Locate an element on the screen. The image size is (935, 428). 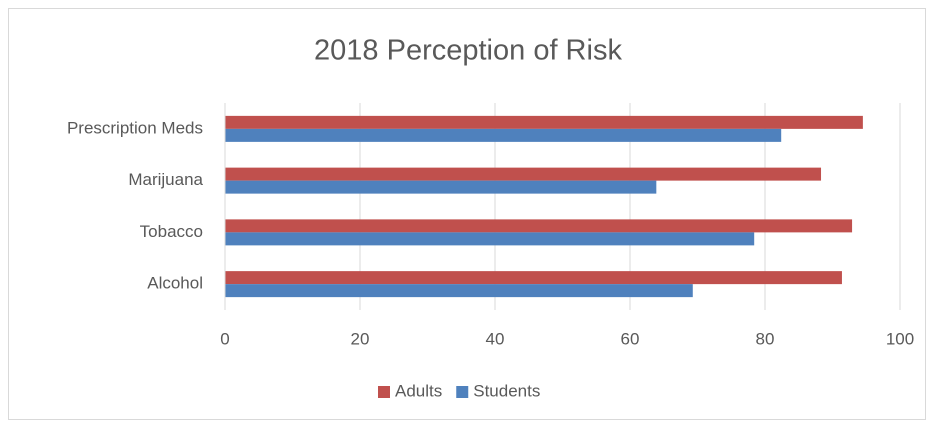
chart-title: 2018 Perception of Risk is located at coordinates (468, 51).